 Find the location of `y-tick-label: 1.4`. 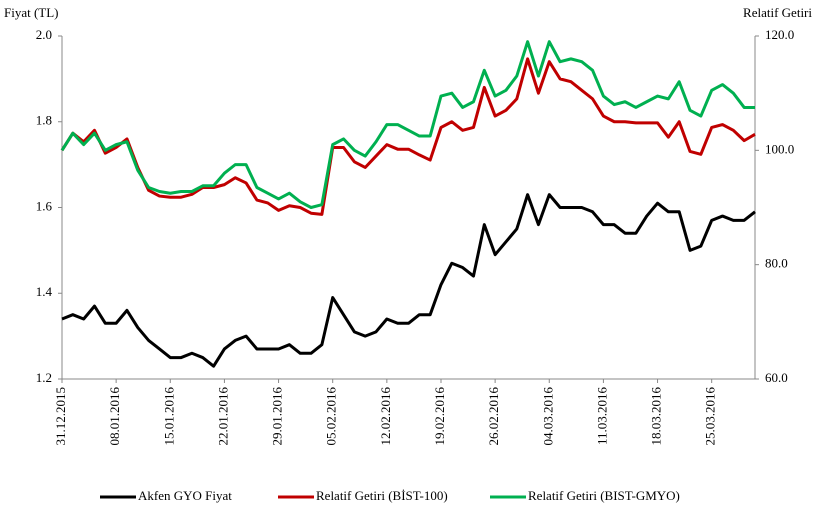

y-tick-label: 1.4 is located at coordinates (44, 291).